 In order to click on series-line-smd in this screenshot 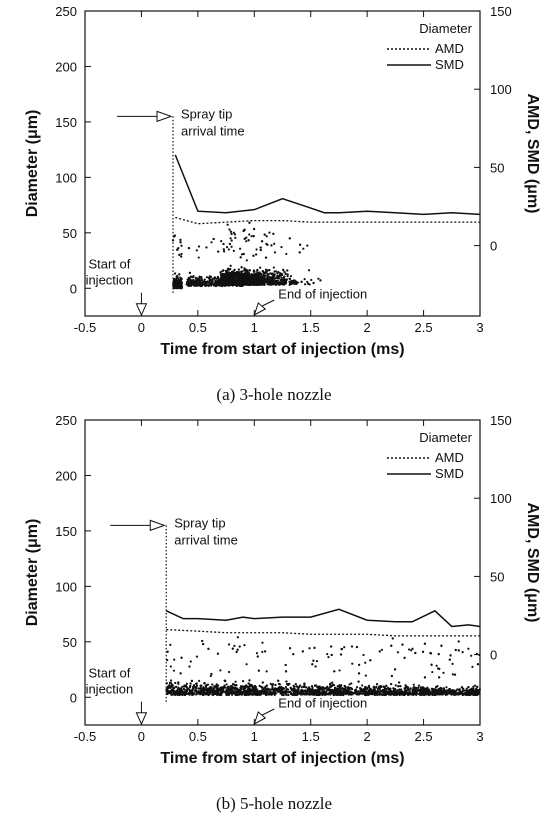, I will do `click(327, 185)`.